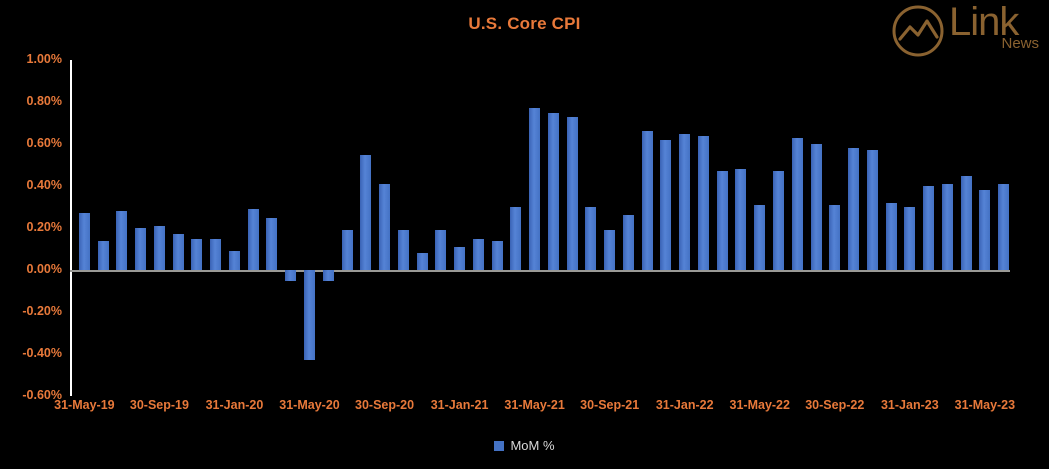 This screenshot has height=469, width=1049. I want to click on logo-wordmark: Link, so click(984, 22).